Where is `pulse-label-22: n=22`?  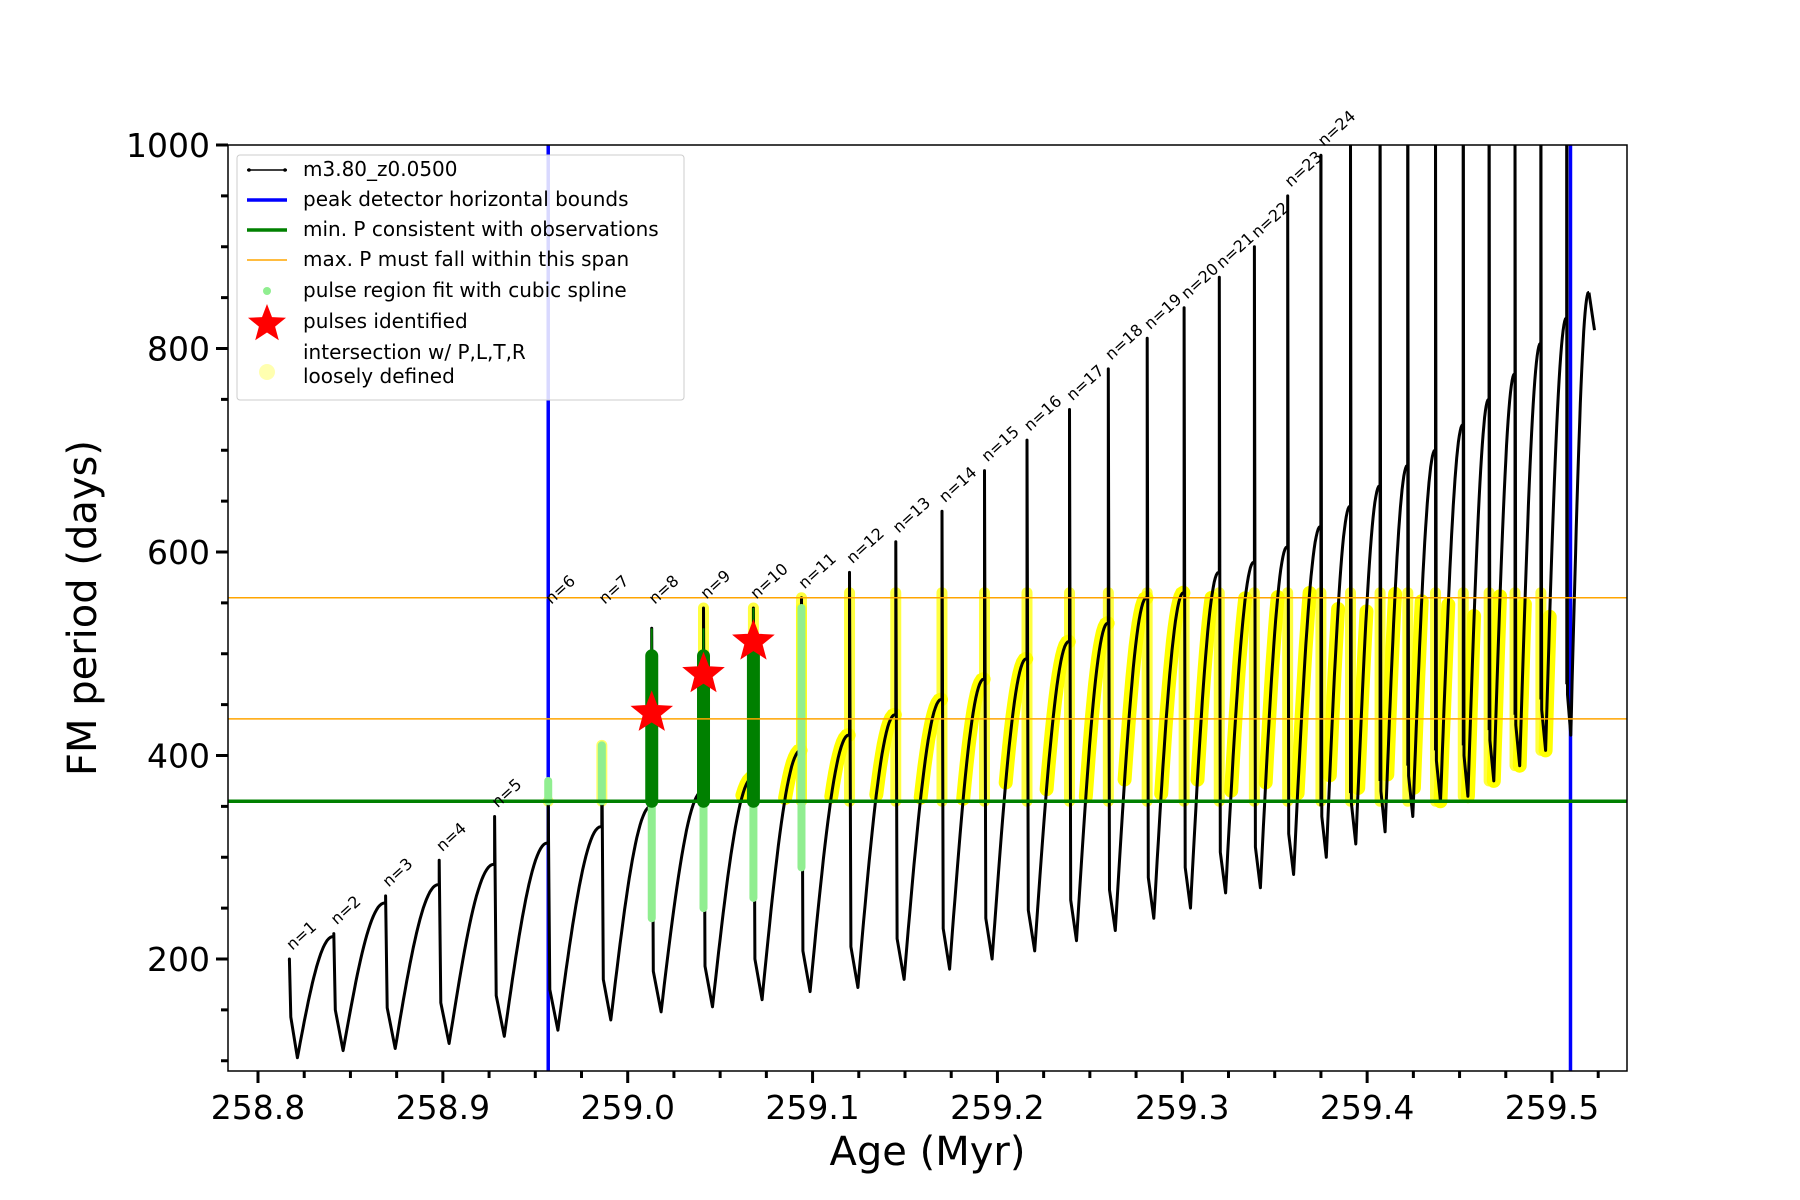
pulse-label-22: n=22 is located at coordinates (1269, 219).